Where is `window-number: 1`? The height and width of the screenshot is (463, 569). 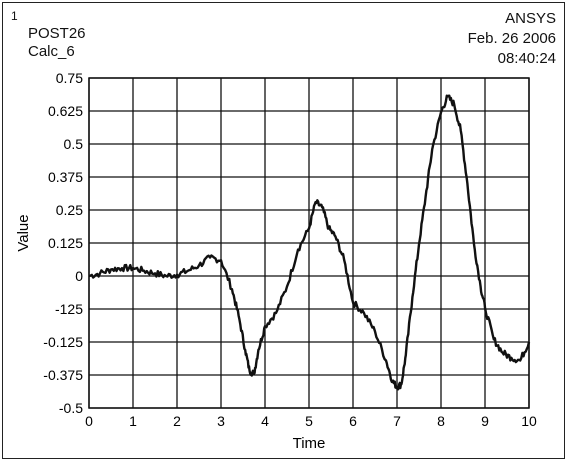
window-number: 1 is located at coordinates (14, 16).